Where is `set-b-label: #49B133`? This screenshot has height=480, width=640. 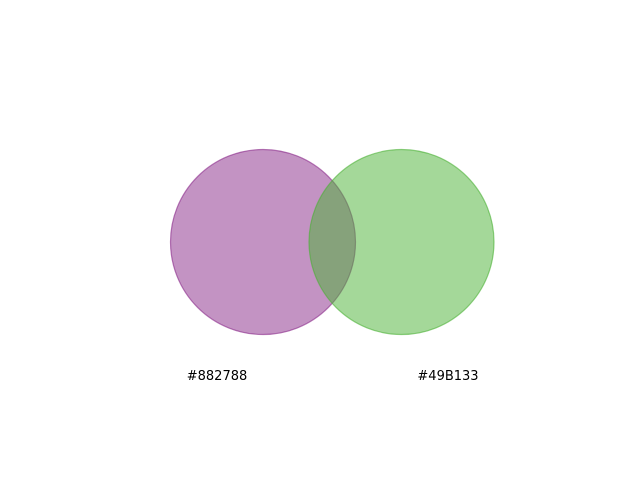 set-b-label: #49B133 is located at coordinates (448, 376).